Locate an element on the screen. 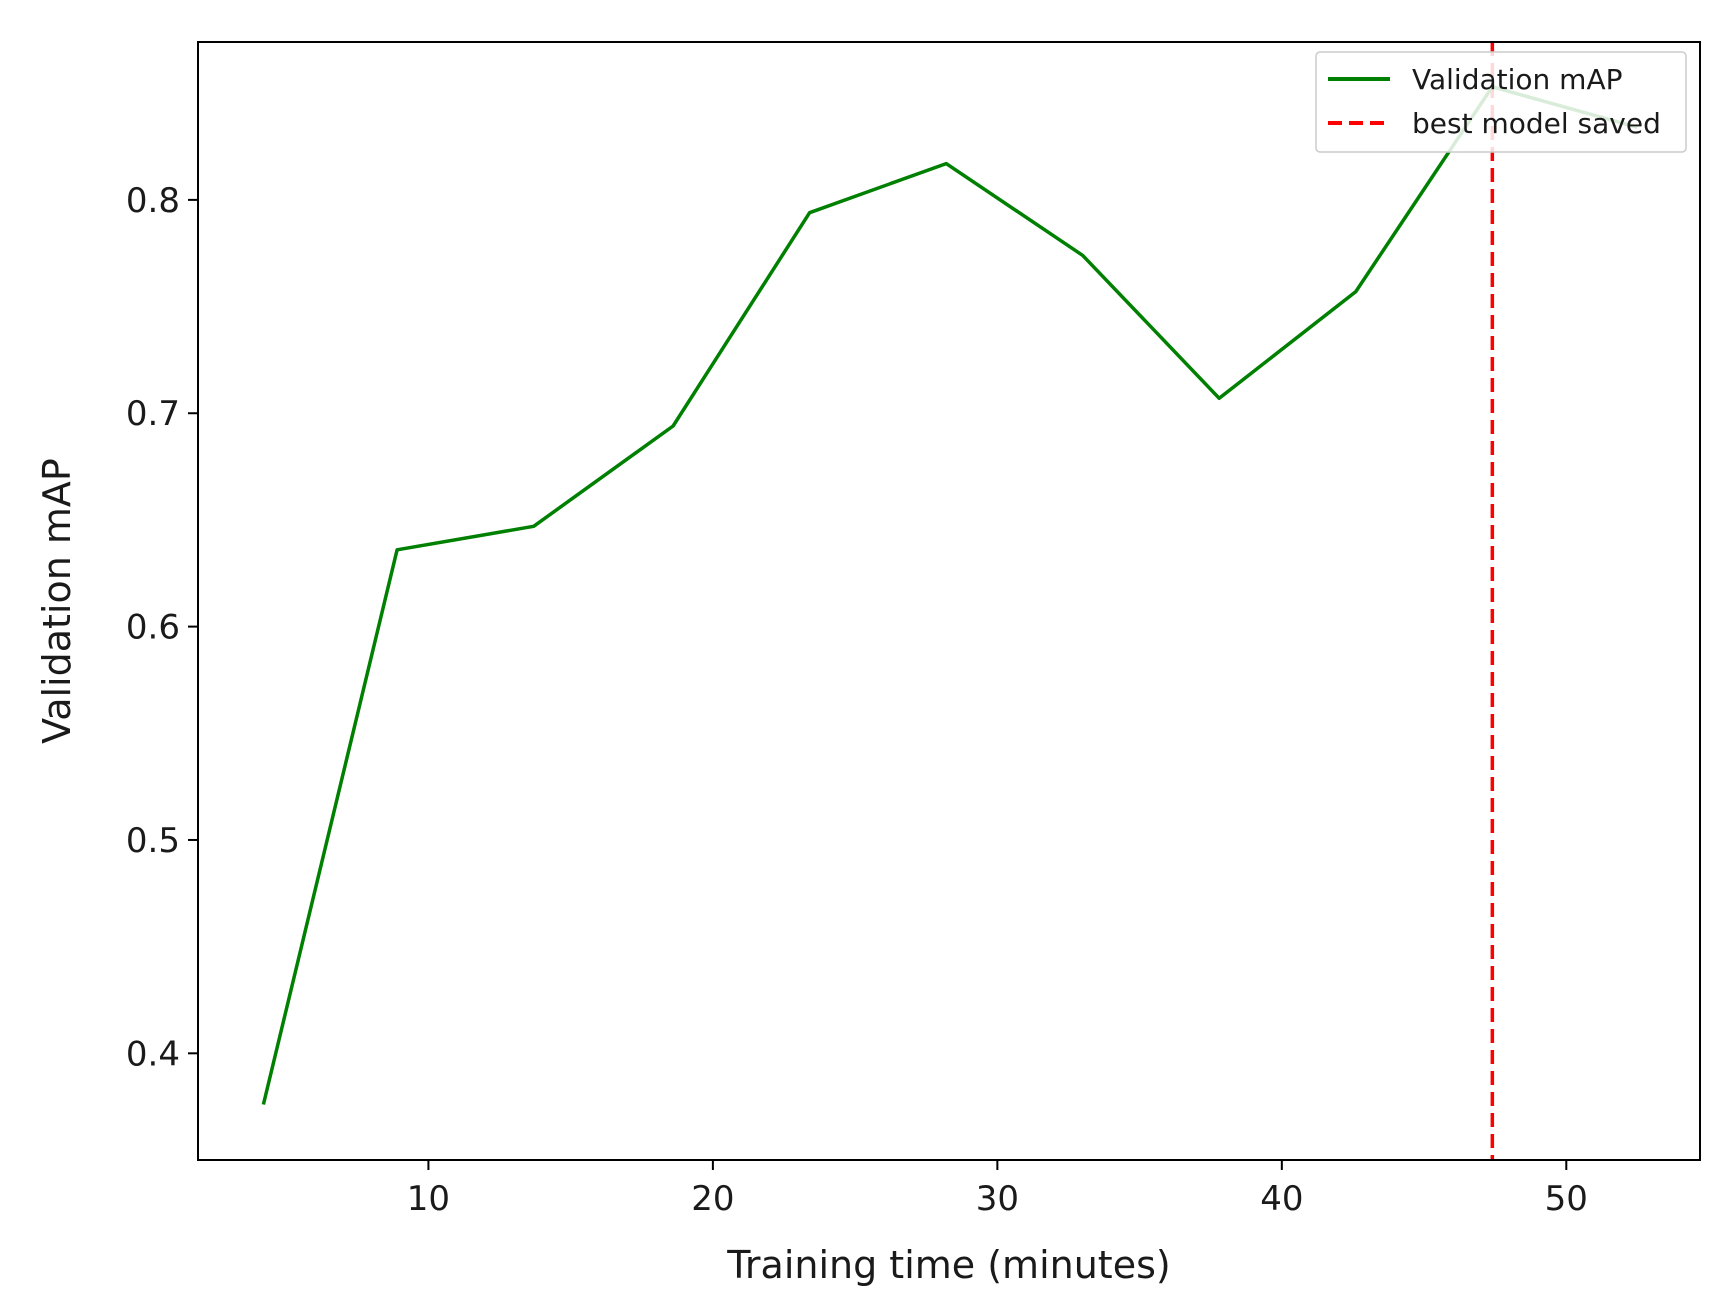 The height and width of the screenshot is (1299, 1728). x-tick-label: 50 is located at coordinates (1566, 1199).